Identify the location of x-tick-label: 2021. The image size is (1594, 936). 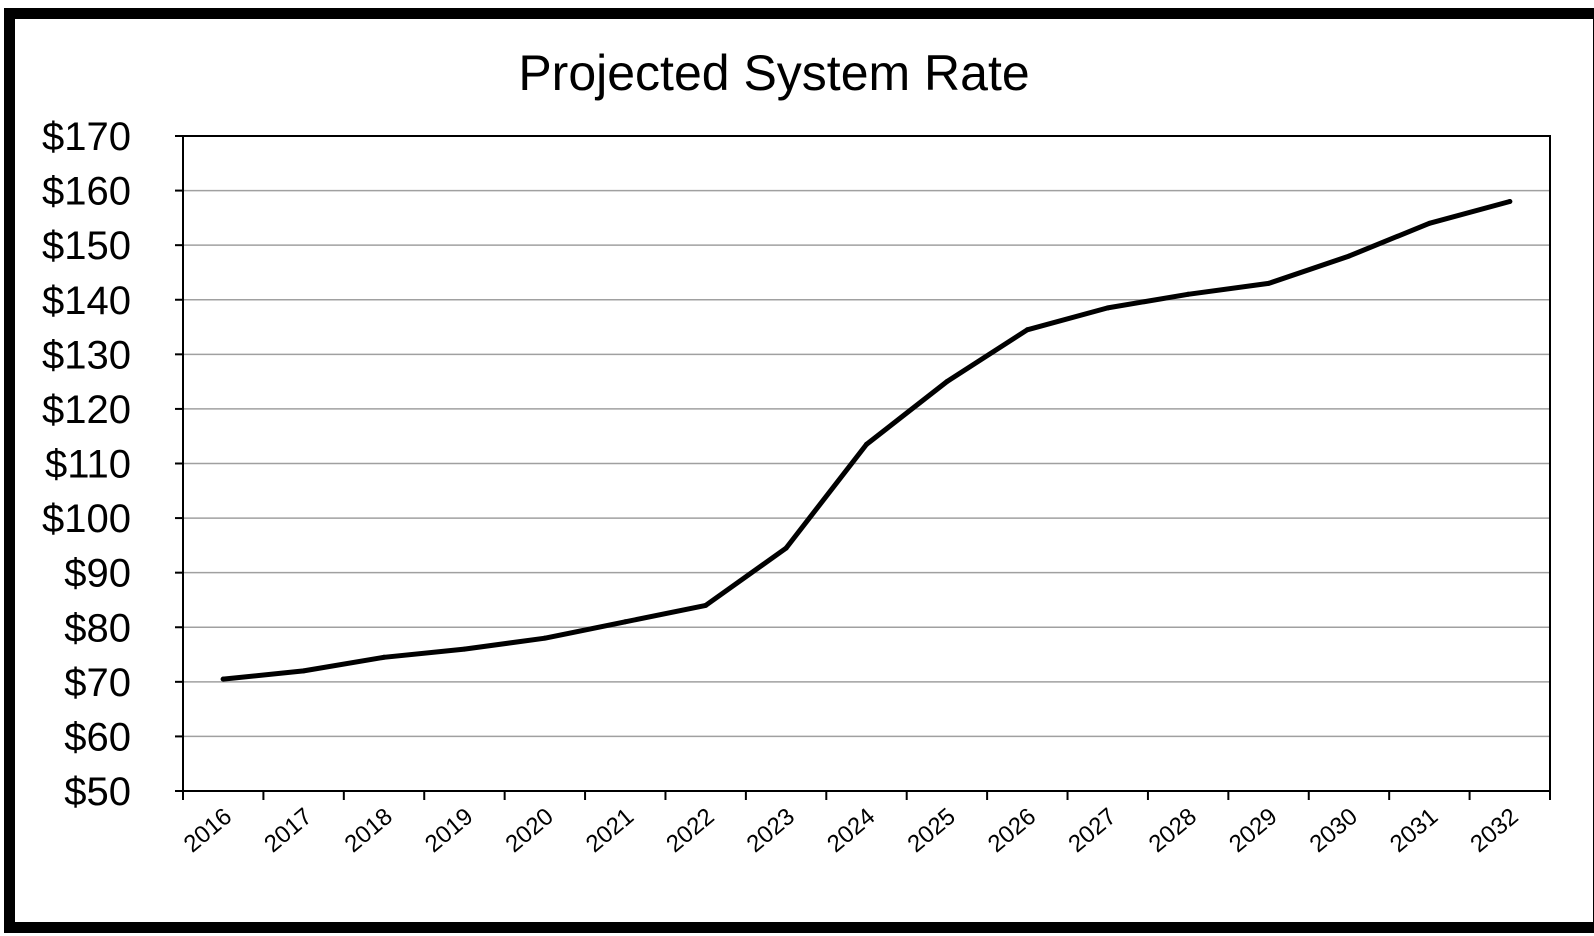
(610, 830).